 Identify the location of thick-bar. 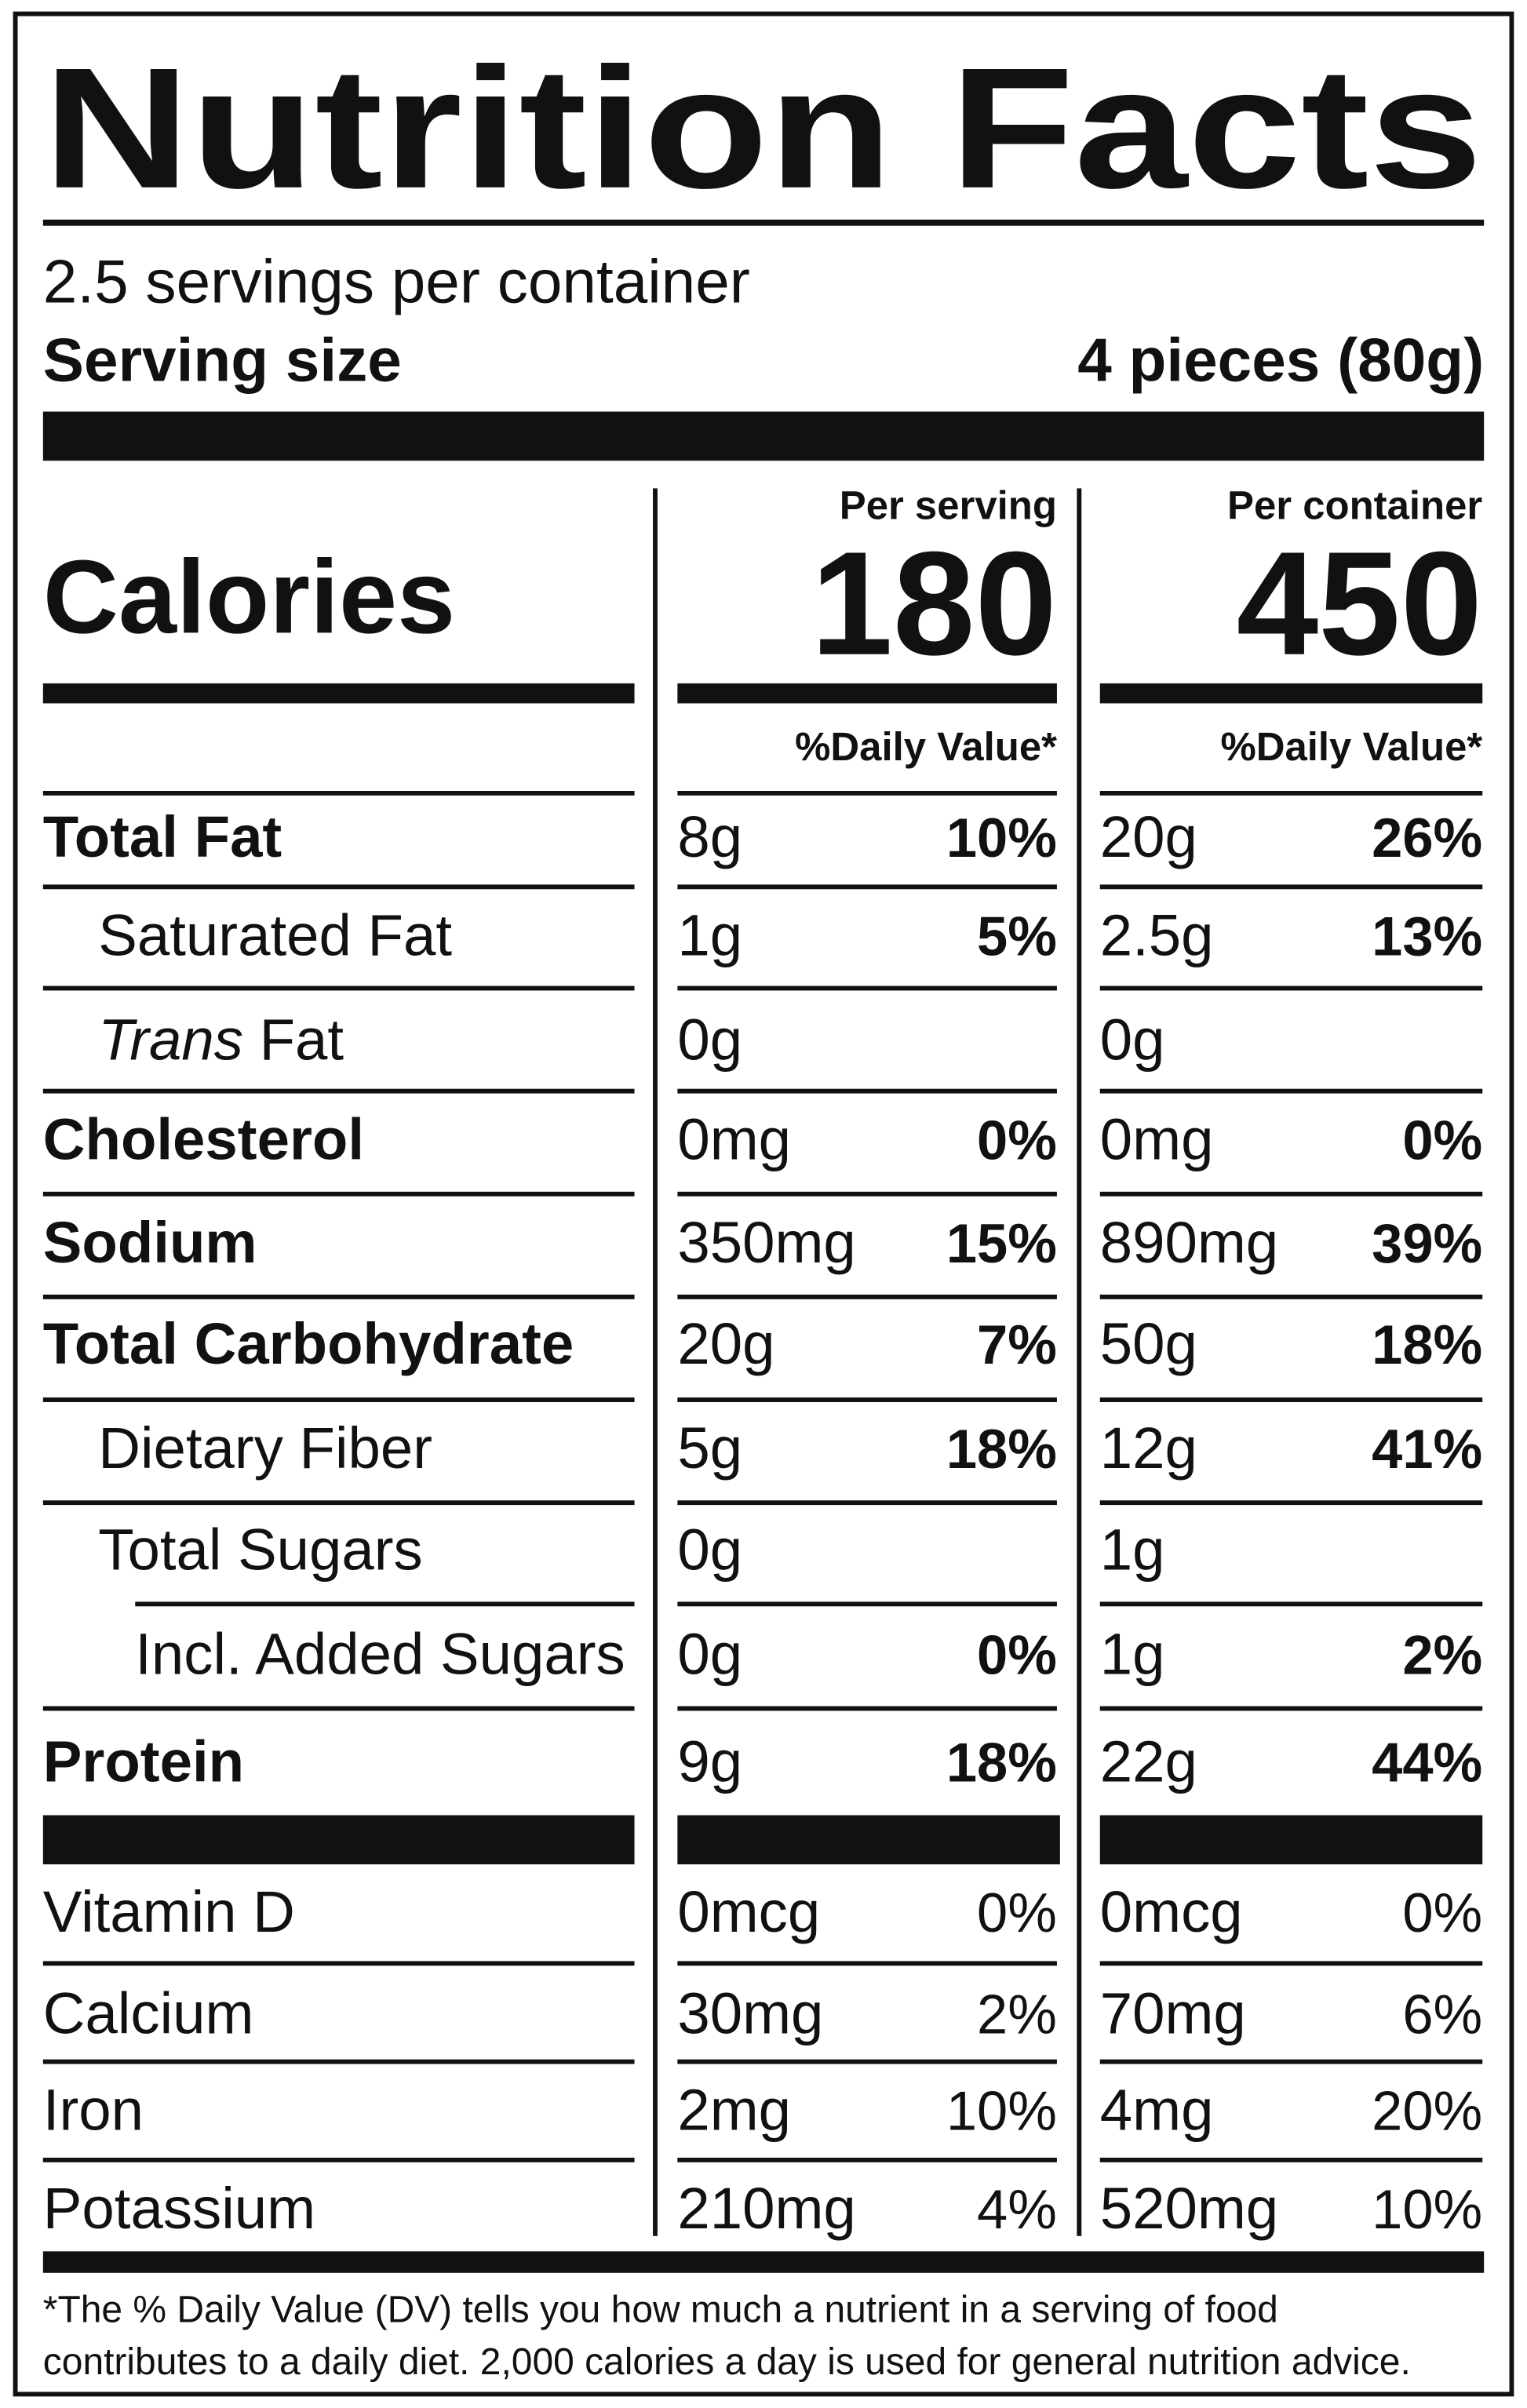
(763, 436).